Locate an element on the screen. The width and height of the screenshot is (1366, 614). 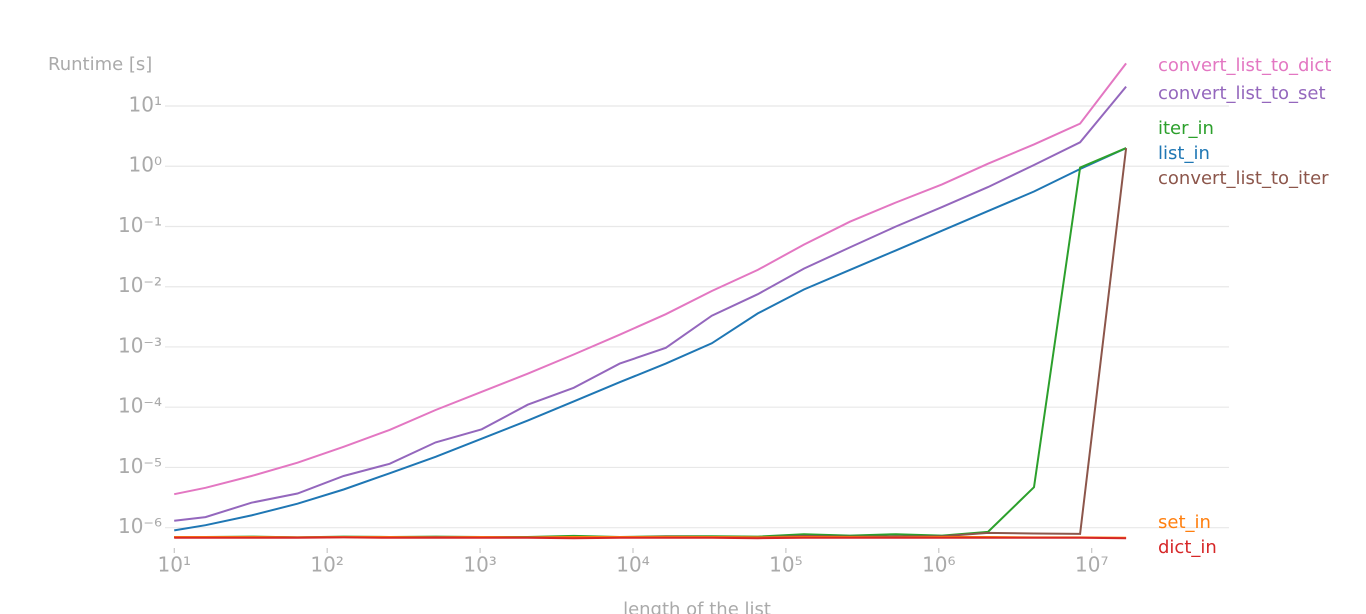
legend-label: dict_in is located at coordinates (1187, 547).